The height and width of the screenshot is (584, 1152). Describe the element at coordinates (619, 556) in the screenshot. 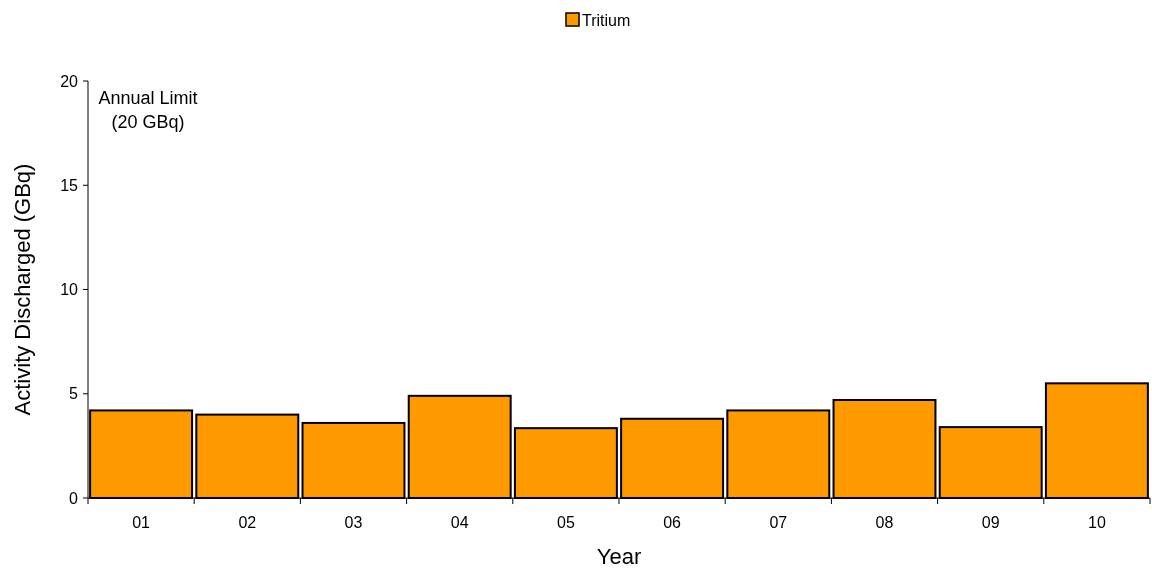

I see `x-axis-title: Year` at that location.